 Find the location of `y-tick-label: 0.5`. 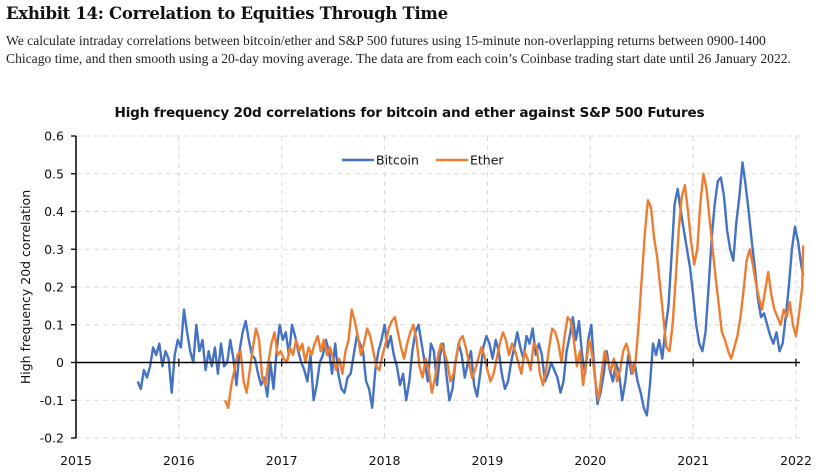

y-tick-label: 0.5 is located at coordinates (54, 173).